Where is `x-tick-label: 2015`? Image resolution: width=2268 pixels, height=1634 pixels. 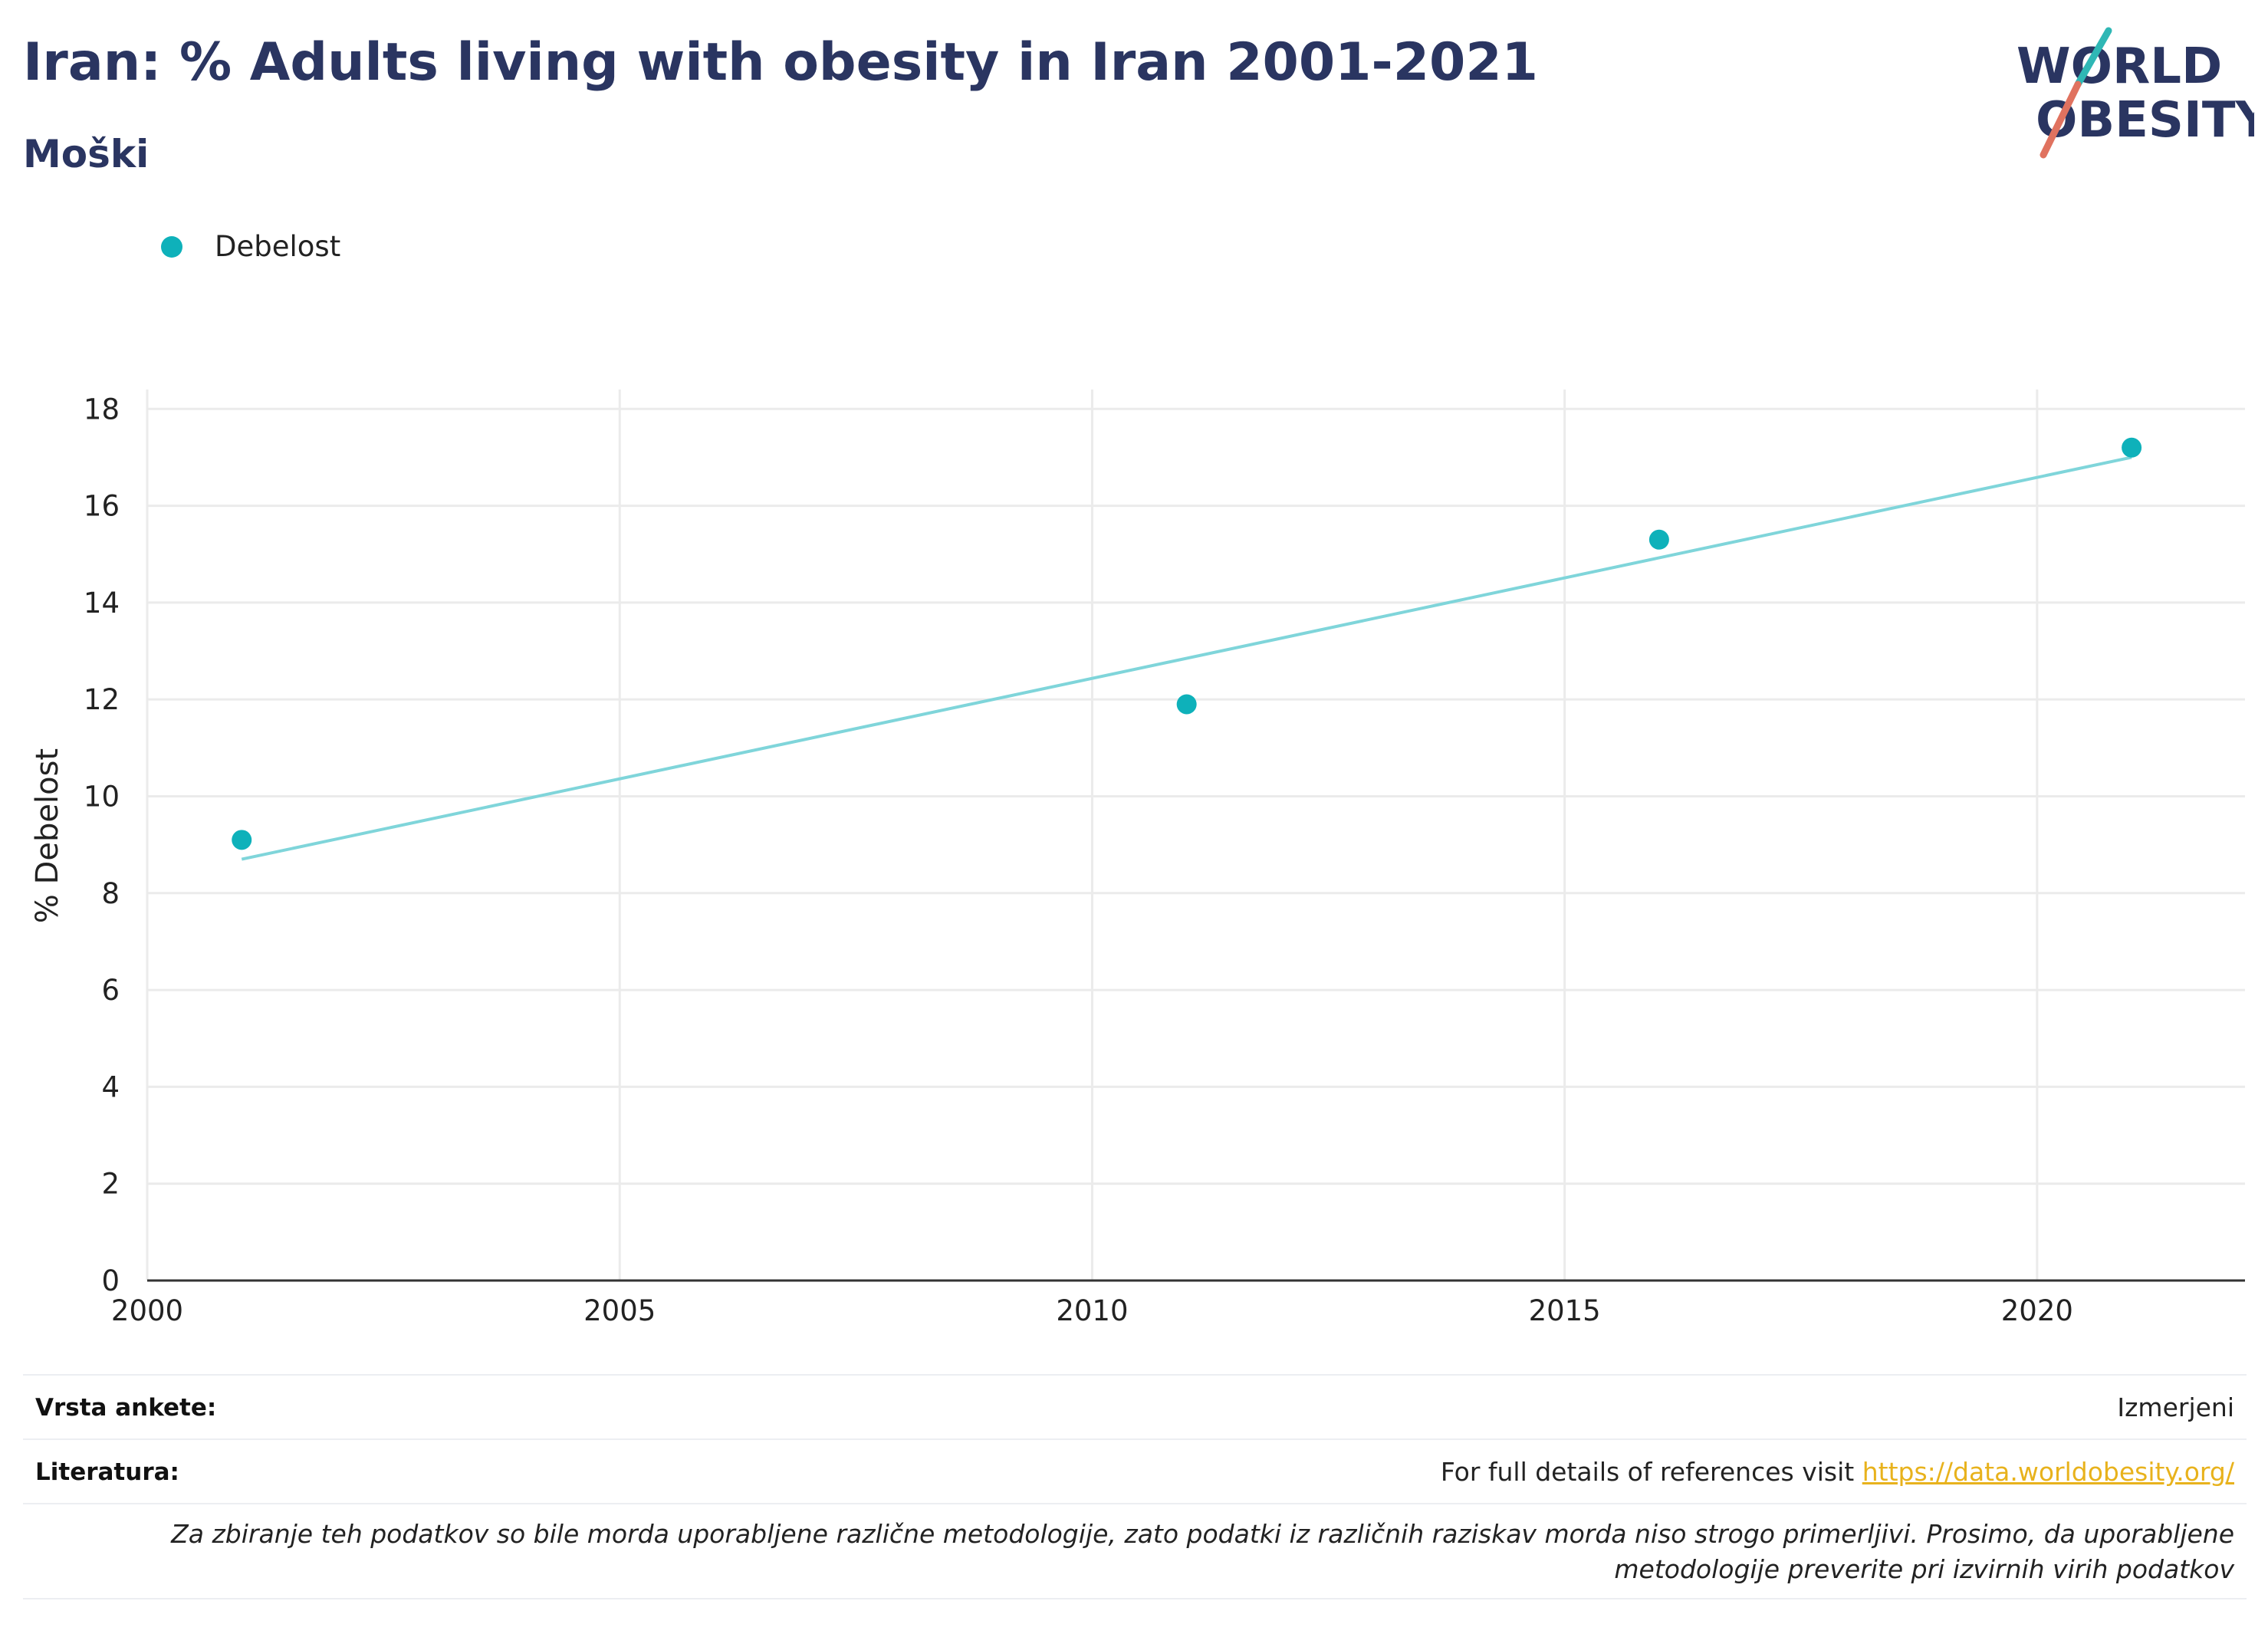
x-tick-label: 2015 is located at coordinates (1565, 1311).